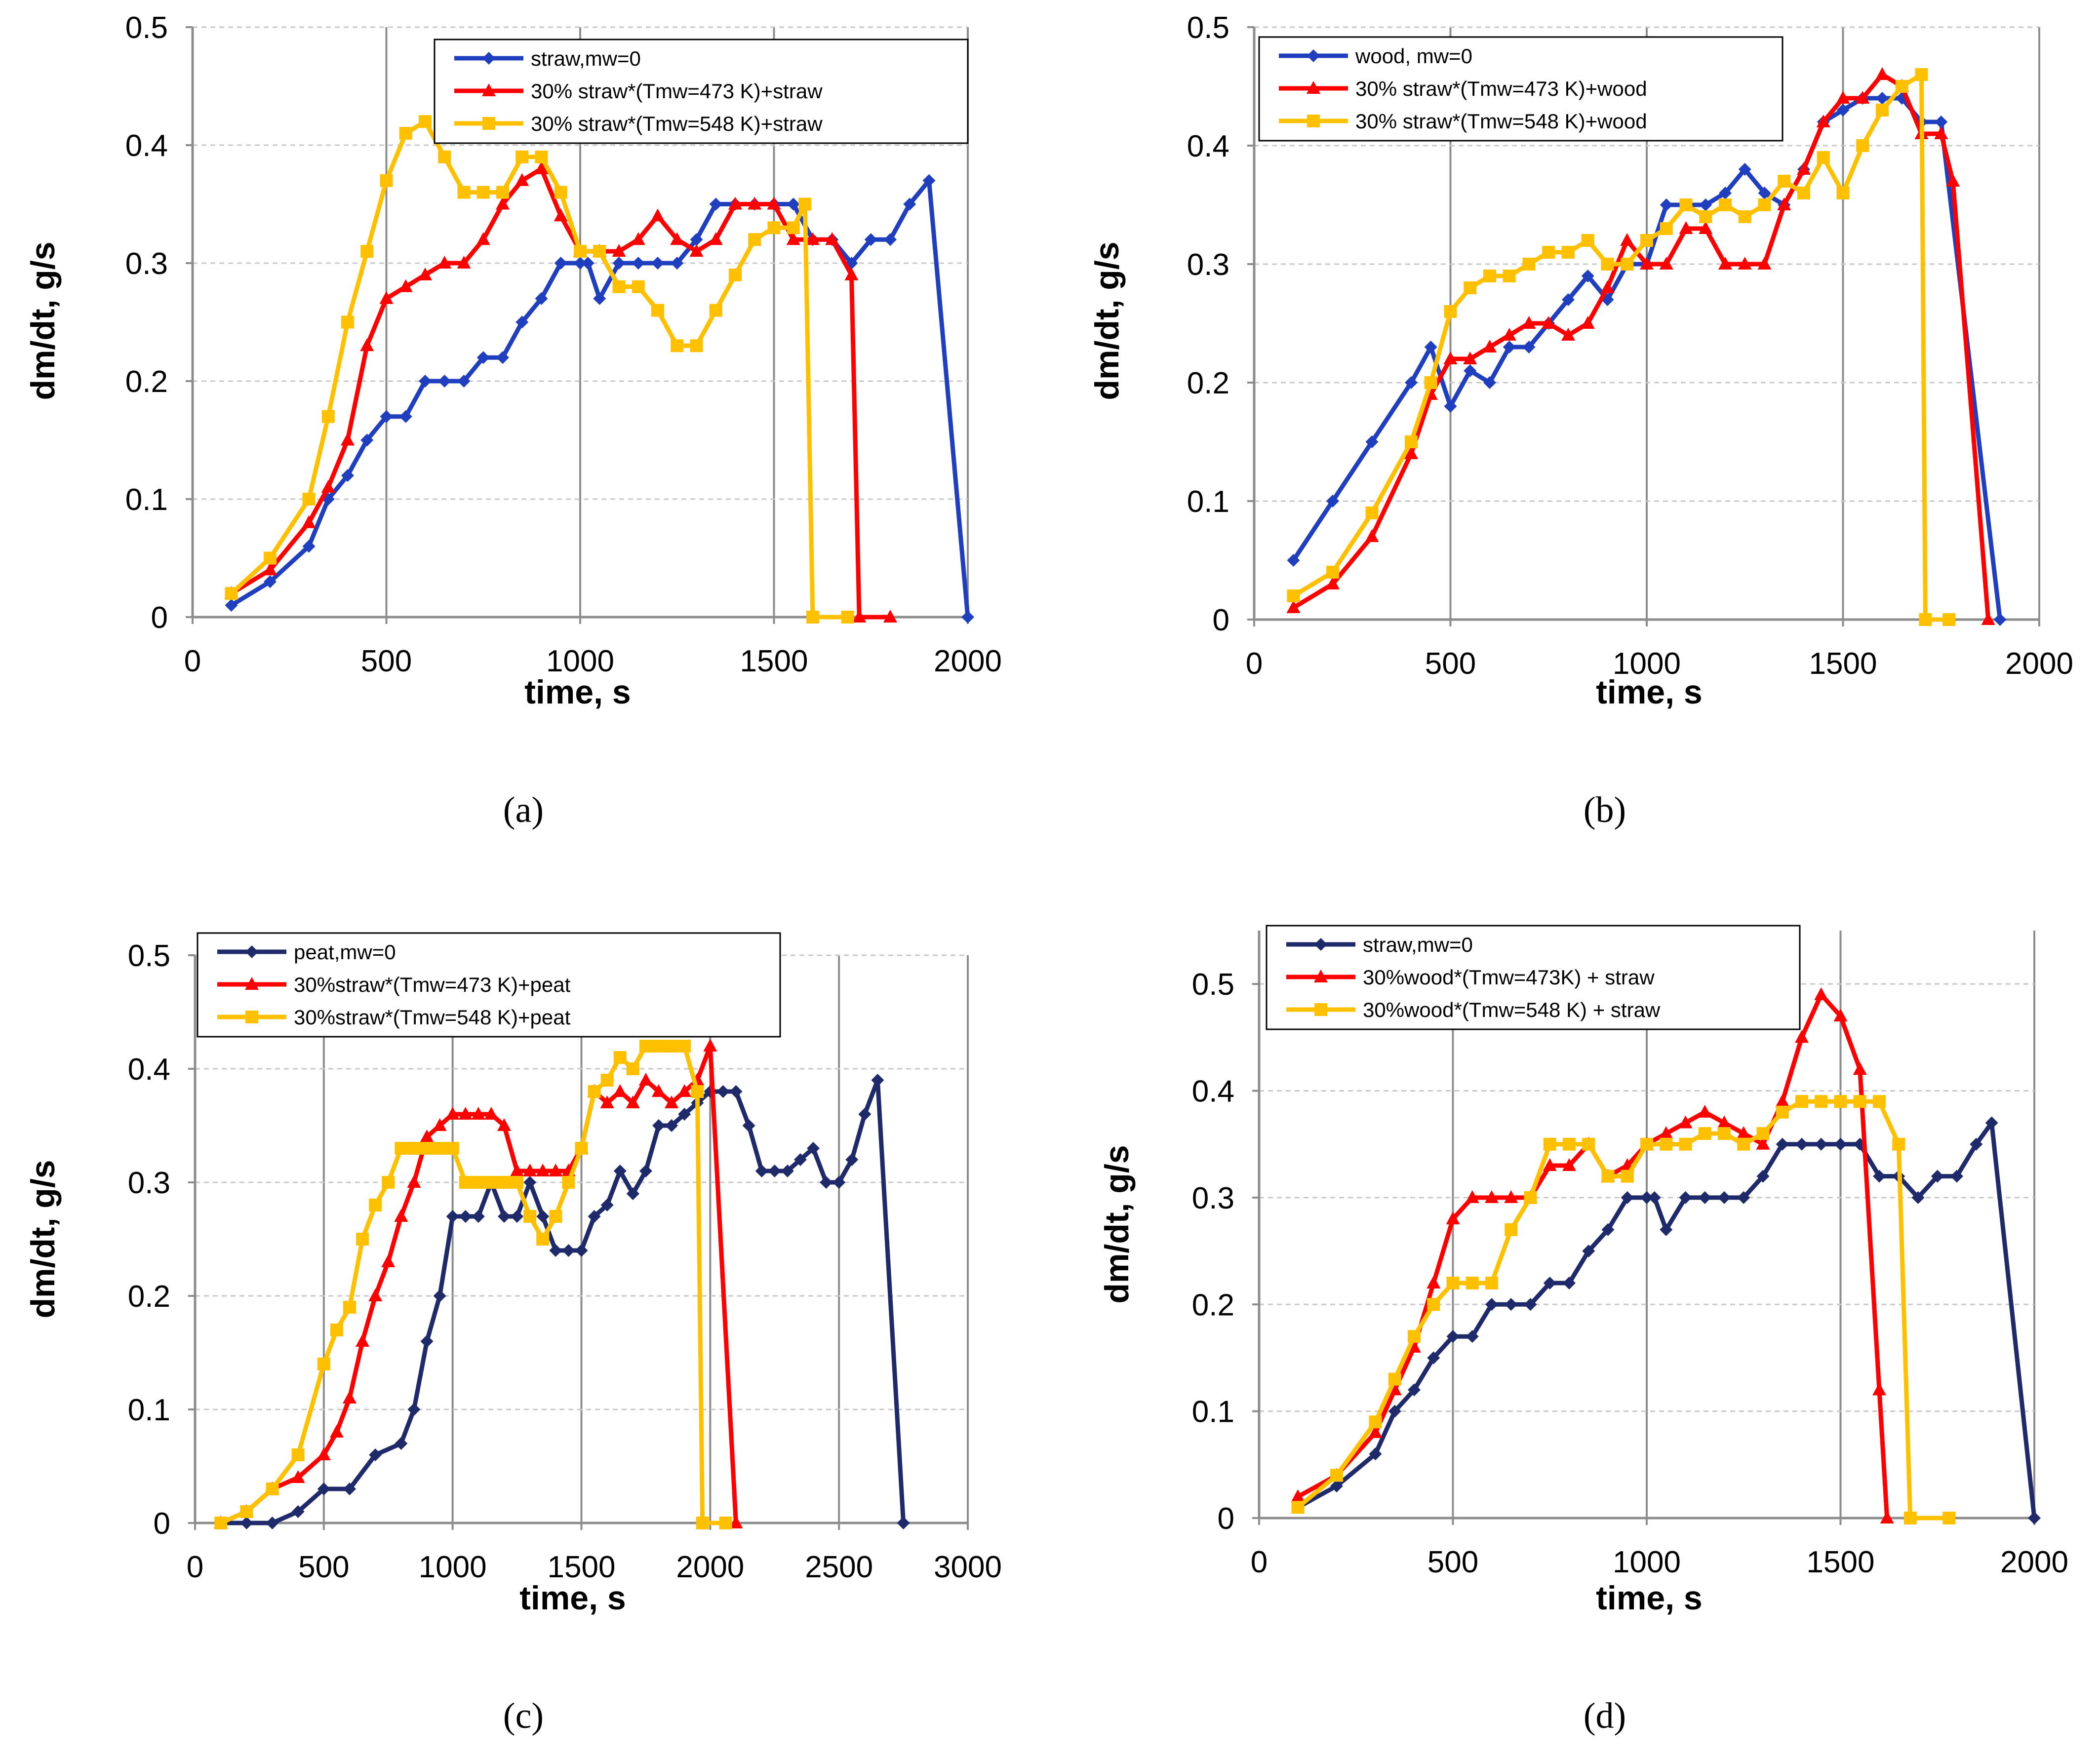 This screenshot has width=2100, height=1756. Describe the element at coordinates (1641, 346) in the screenshot. I see `series-line` at that location.